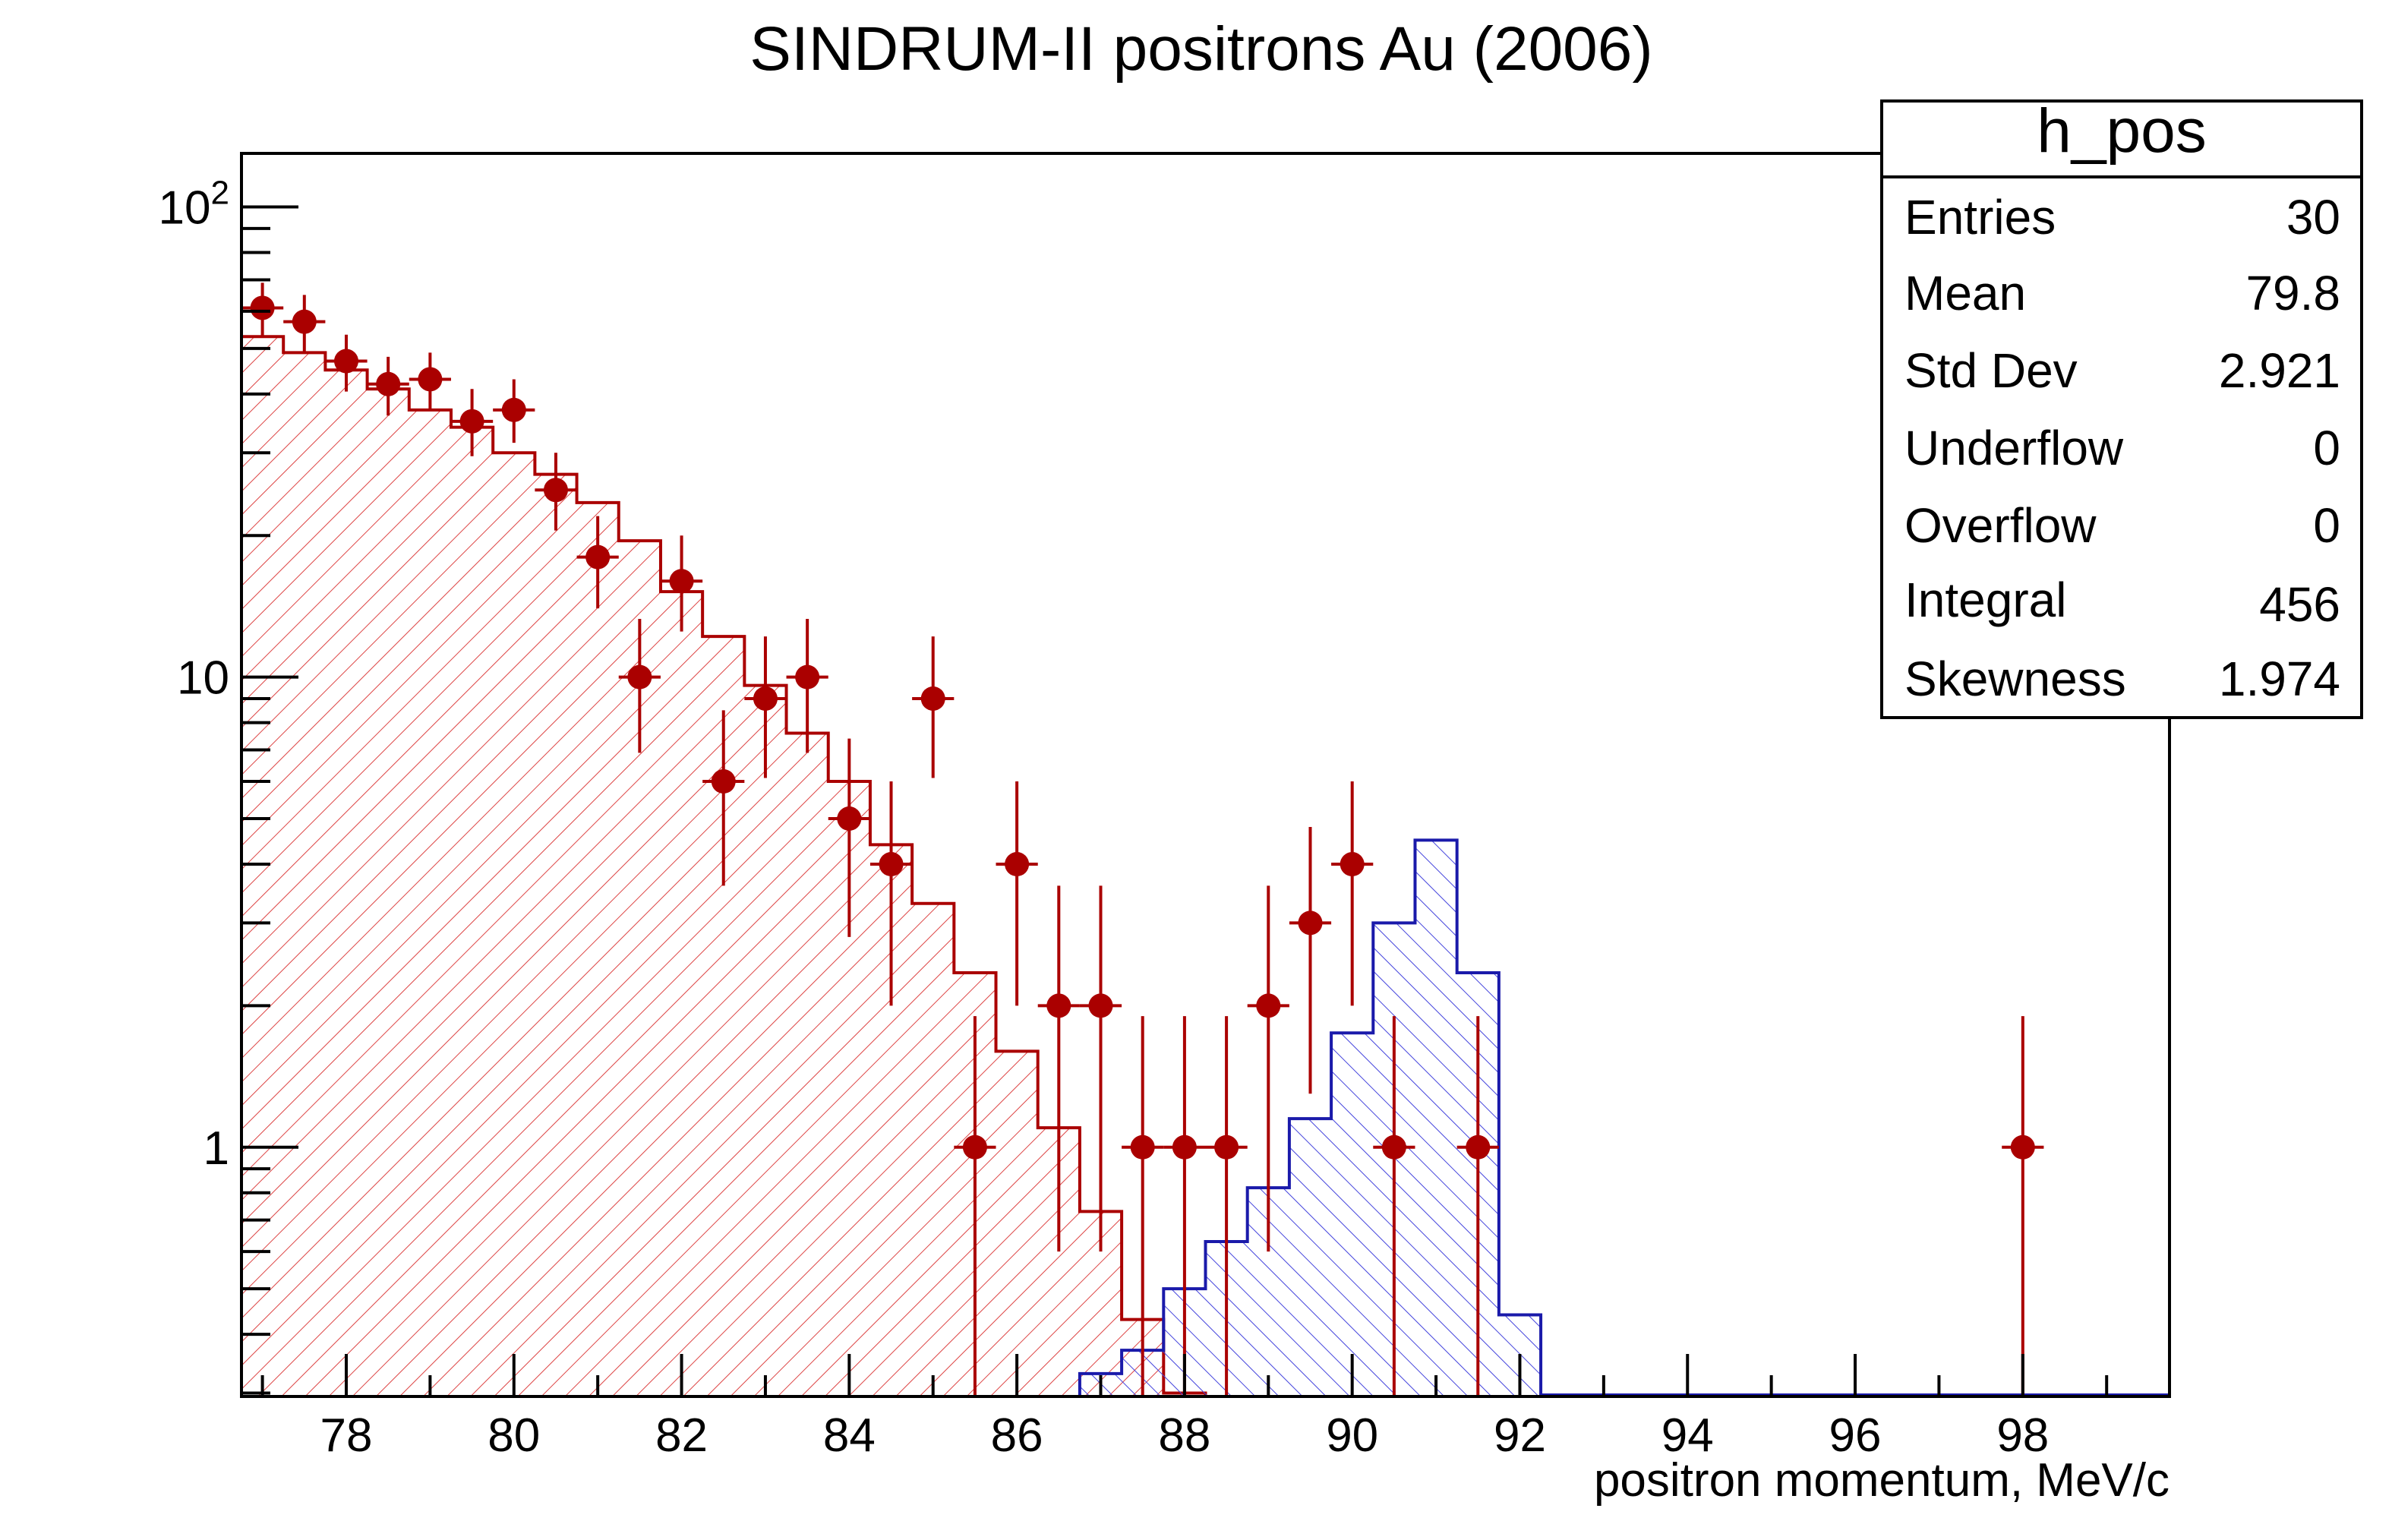 The width and height of the screenshot is (2392, 1540). I want to click on x-tick-label: 92, so click(1520, 1435).